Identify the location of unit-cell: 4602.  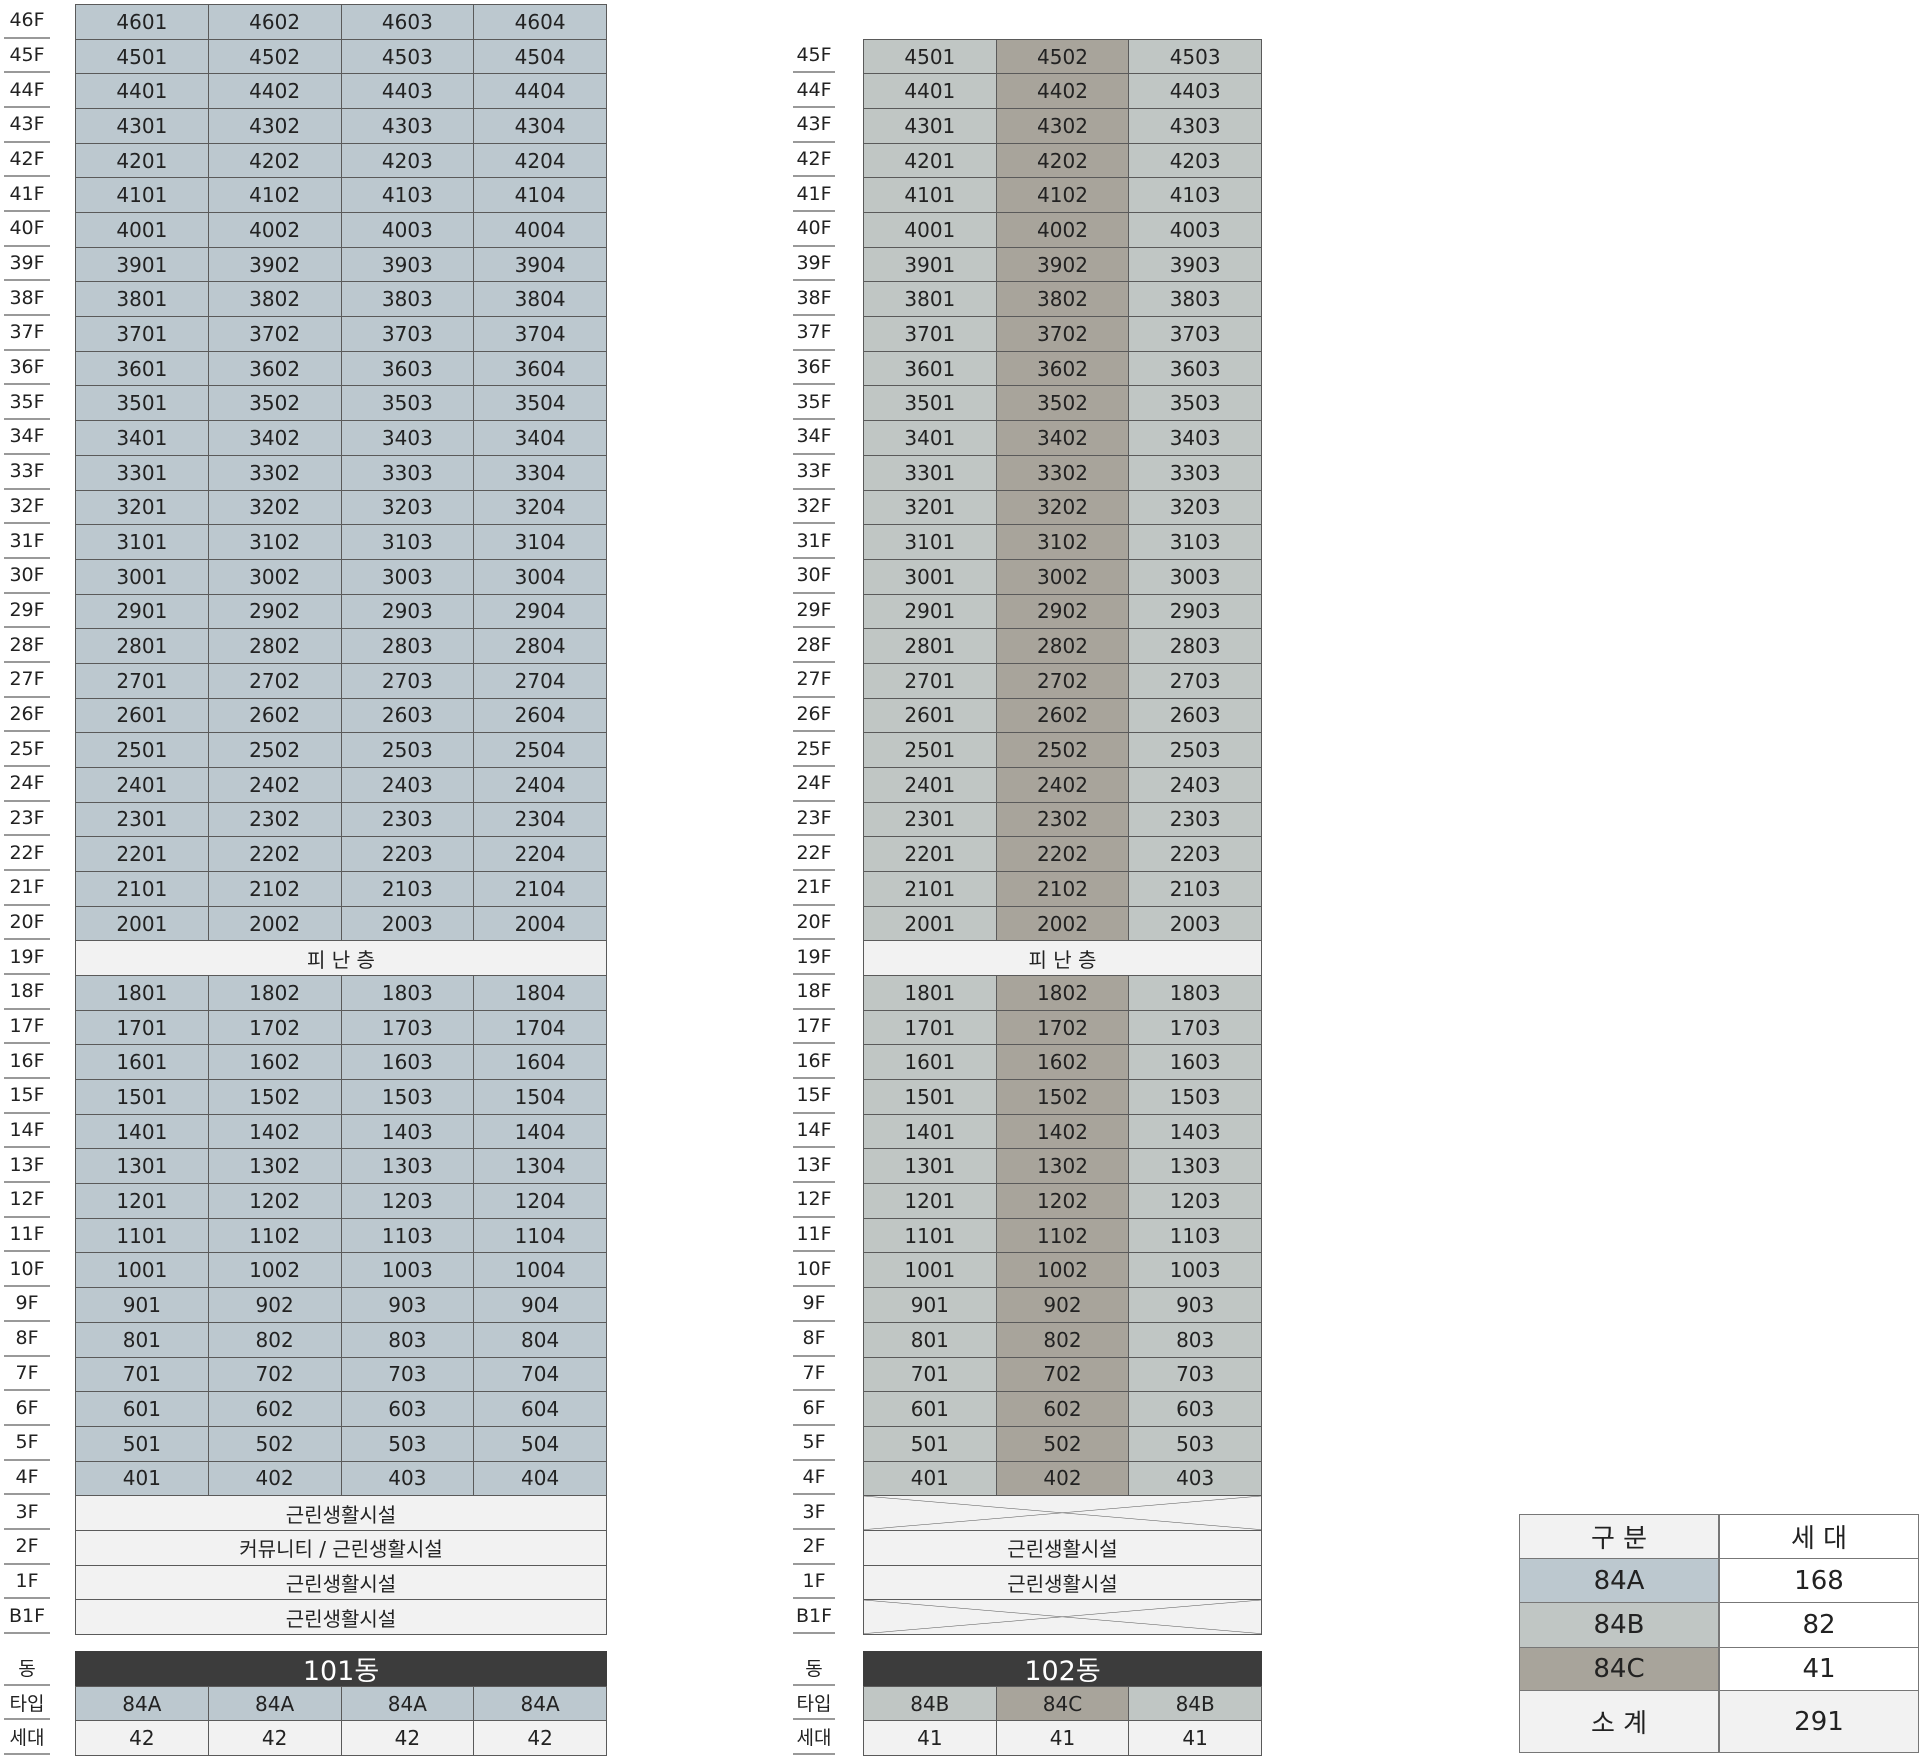
(274, 22).